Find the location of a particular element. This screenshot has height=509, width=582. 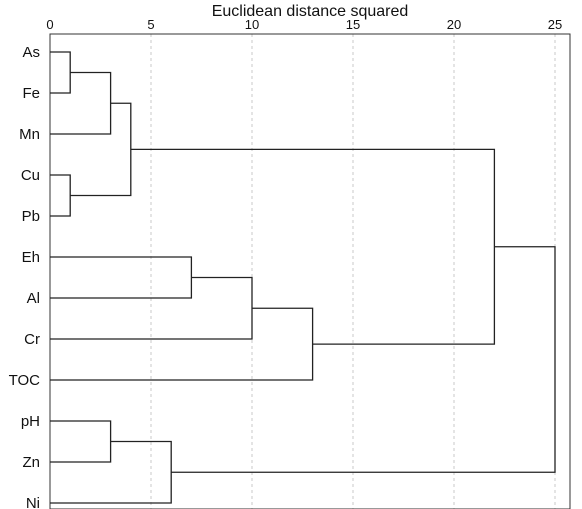

x-tick-label: 20 is located at coordinates (454, 24).